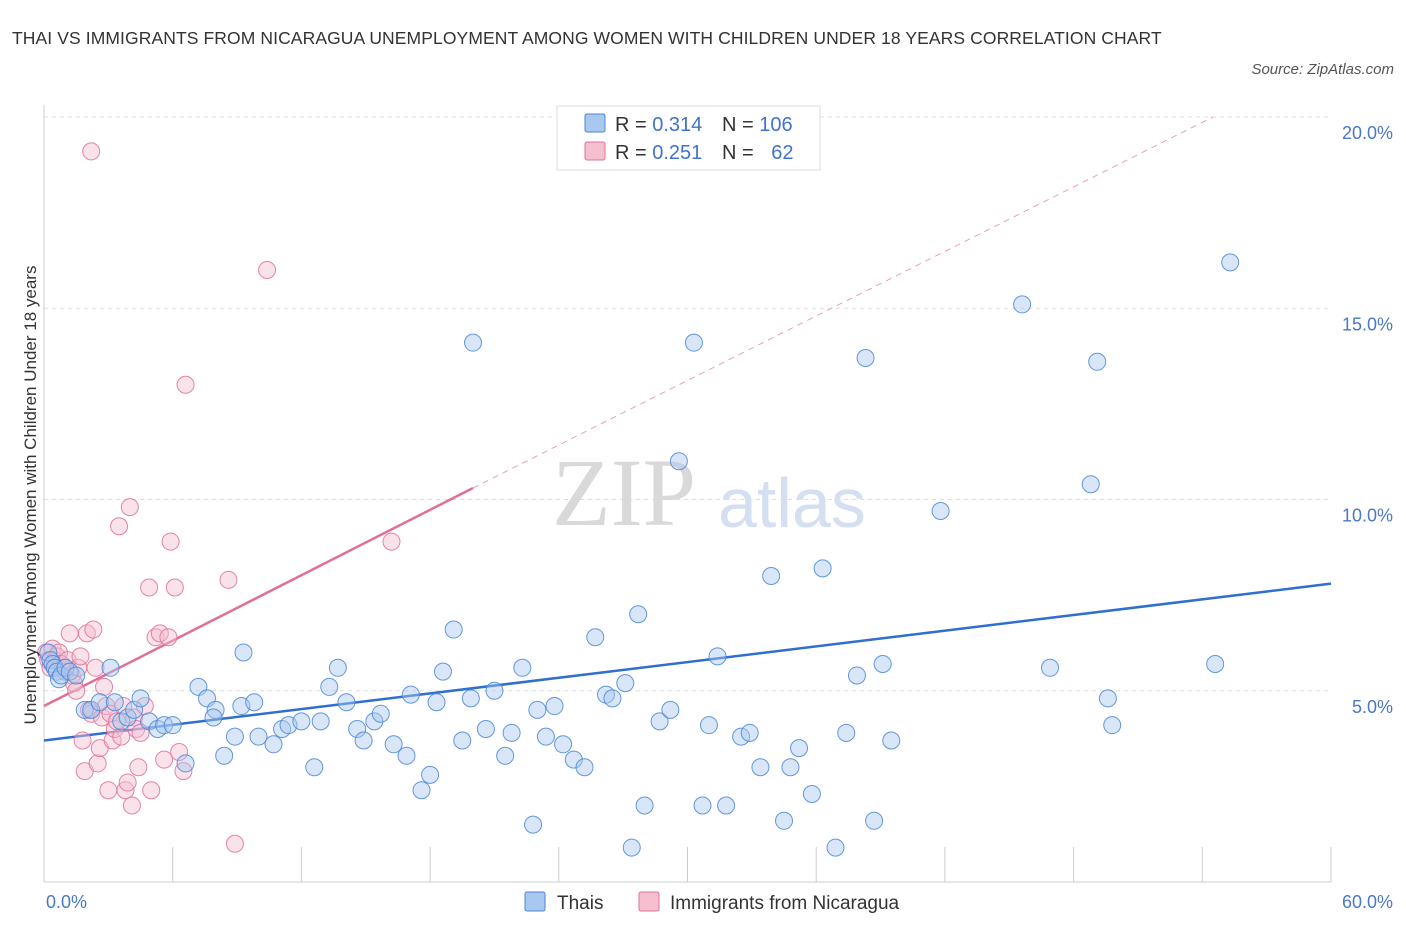  Describe the element at coordinates (1372, 707) in the screenshot. I see `y-tick-label-0: 5.0%` at that location.